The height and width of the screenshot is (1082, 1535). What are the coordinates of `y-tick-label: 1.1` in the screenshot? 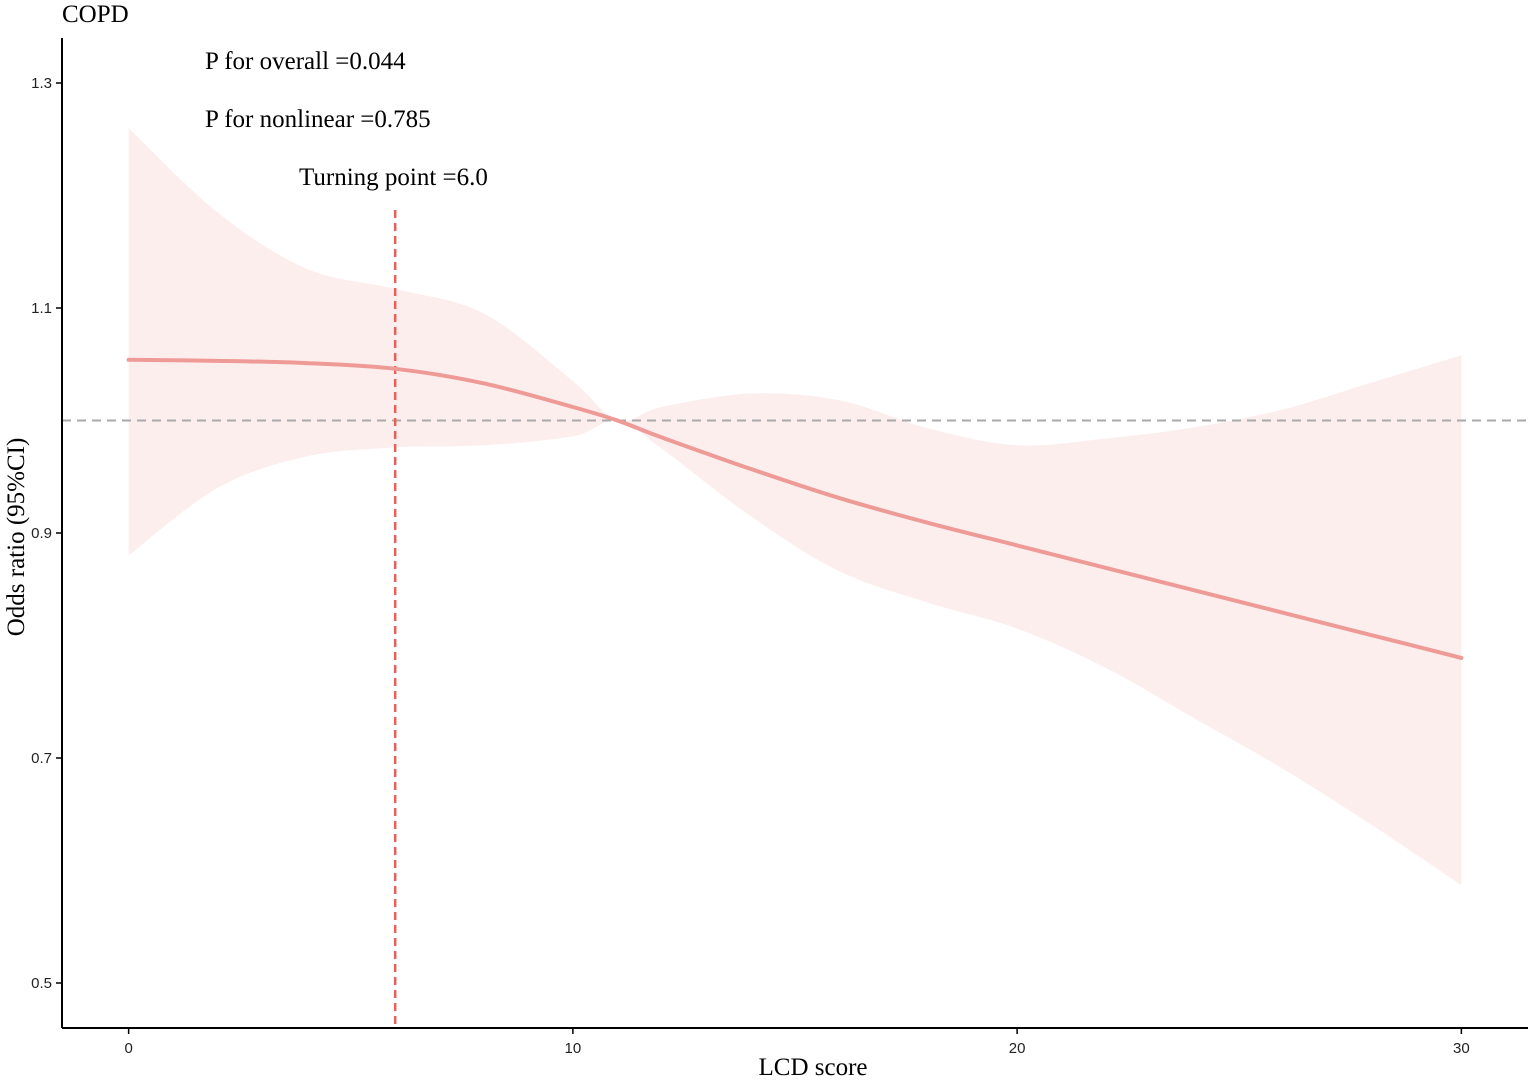 It's located at (41, 308).